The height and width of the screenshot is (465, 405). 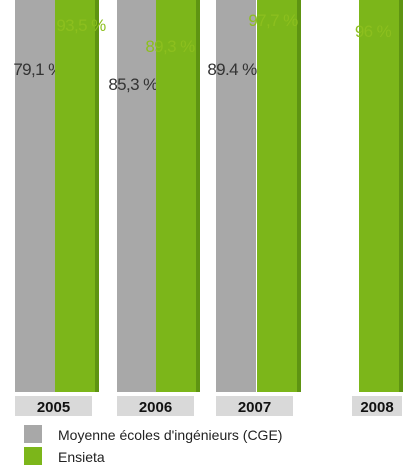 I want to click on year-band-2008, so click(x=377, y=406).